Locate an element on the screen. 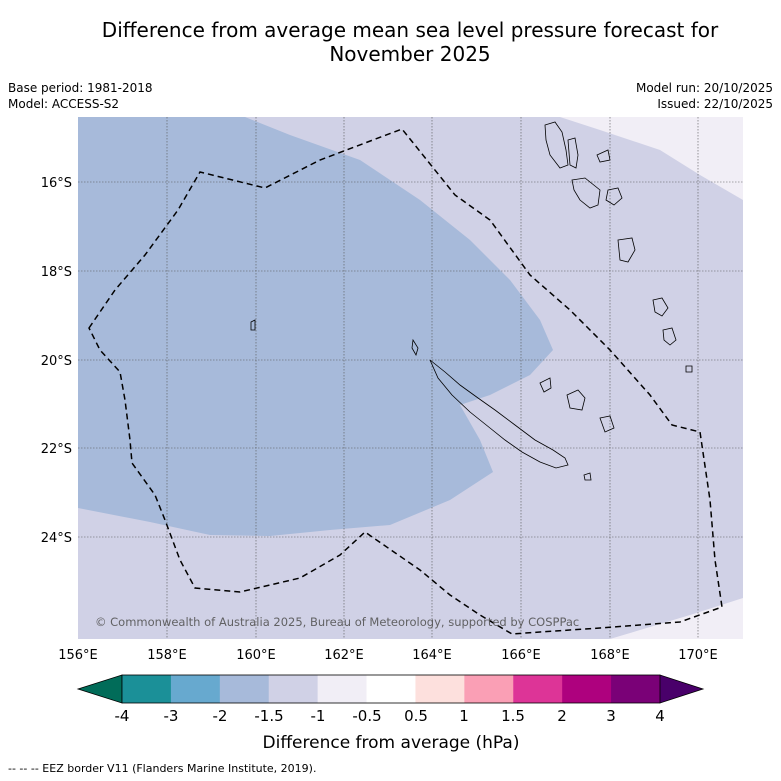 The height and width of the screenshot is (781, 781). colorbar-label: Difference from average (hPa) is located at coordinates (391, 743).